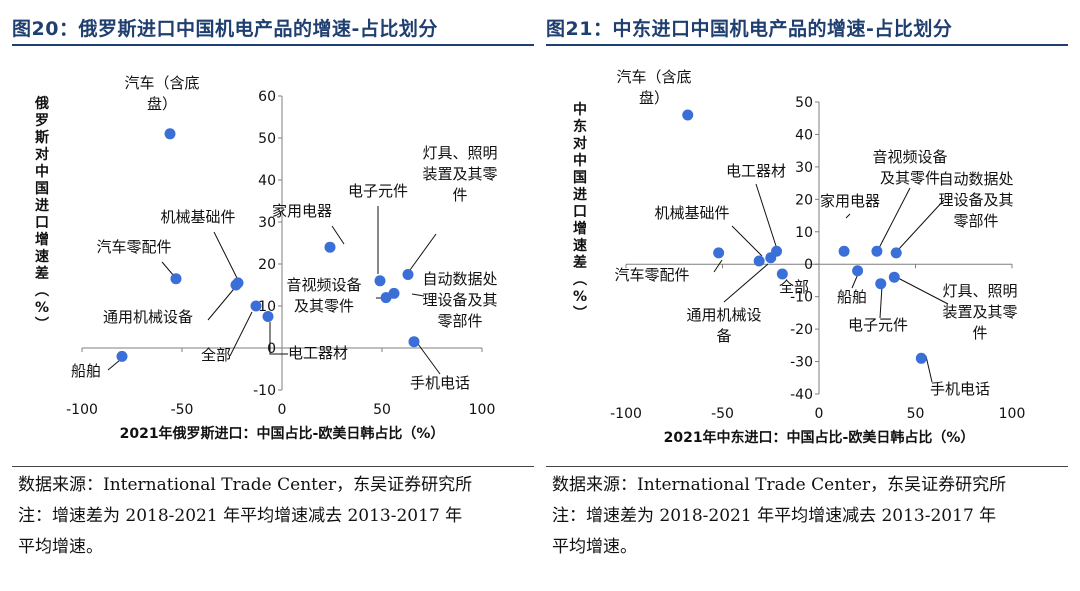  I want to click on x-axis-title: 2021年俄罗斯进口：中国占比-欧美日韩占比（%）, so click(282, 433).